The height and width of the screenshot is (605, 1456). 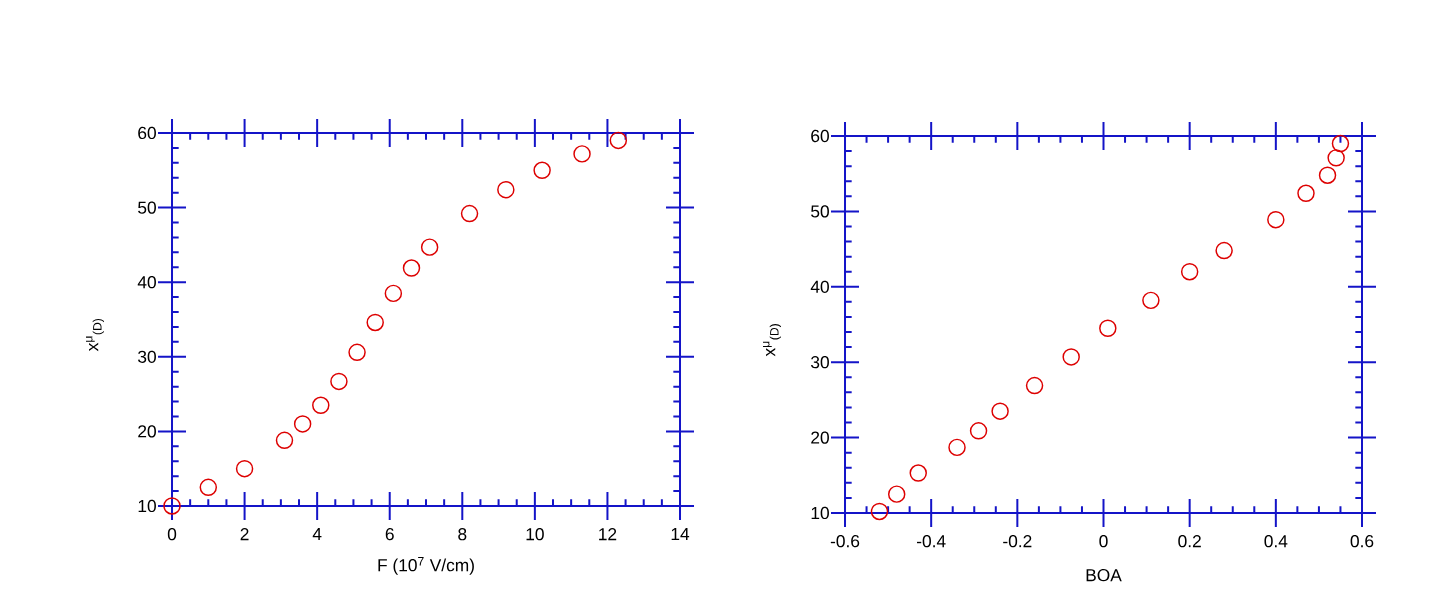 I want to click on x-tick-label: 6, so click(x=389, y=534).